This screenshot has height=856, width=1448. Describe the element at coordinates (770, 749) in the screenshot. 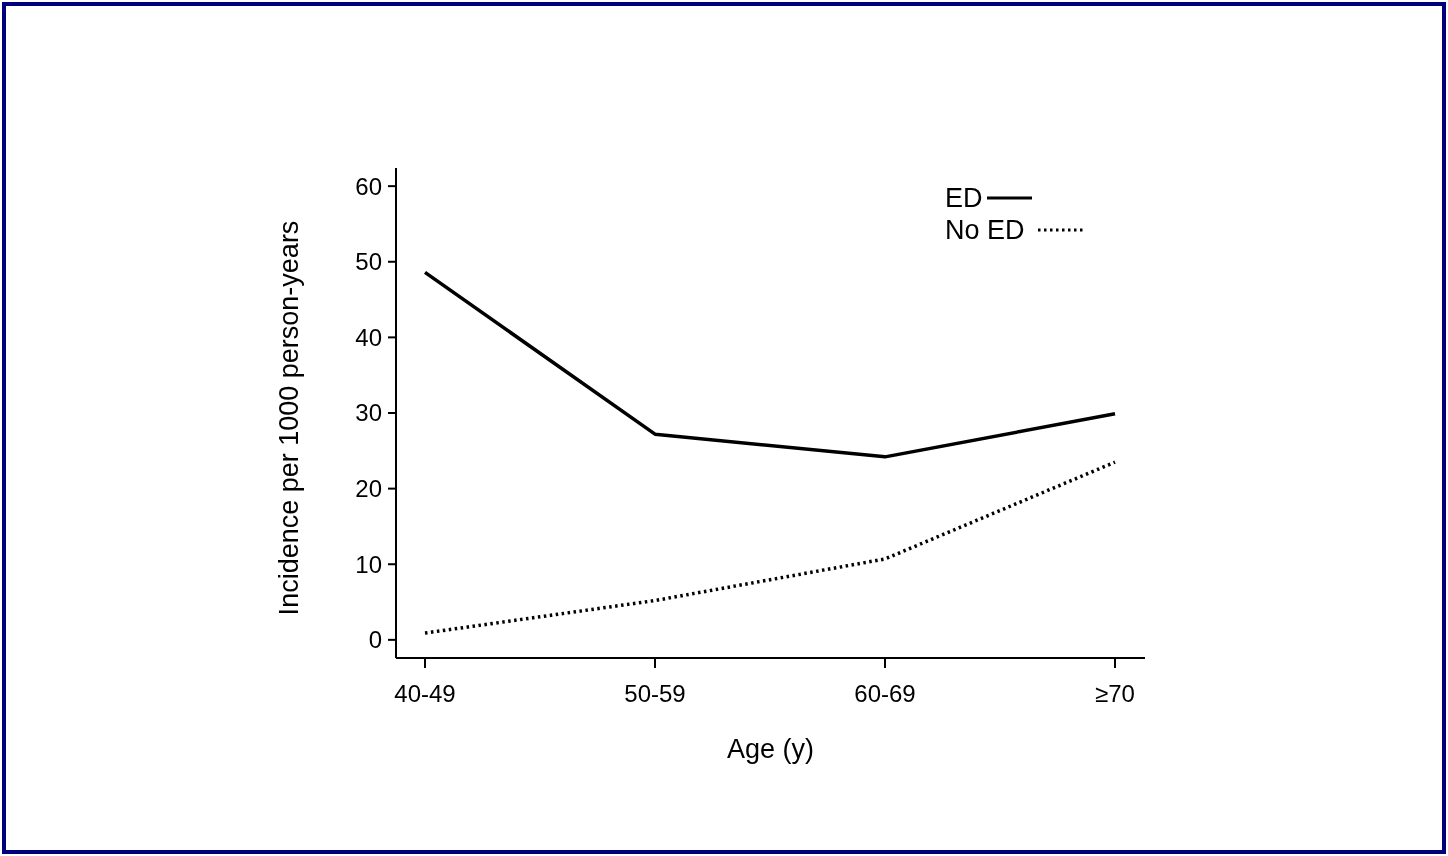

I see `x-axis-title: Age (y)` at that location.